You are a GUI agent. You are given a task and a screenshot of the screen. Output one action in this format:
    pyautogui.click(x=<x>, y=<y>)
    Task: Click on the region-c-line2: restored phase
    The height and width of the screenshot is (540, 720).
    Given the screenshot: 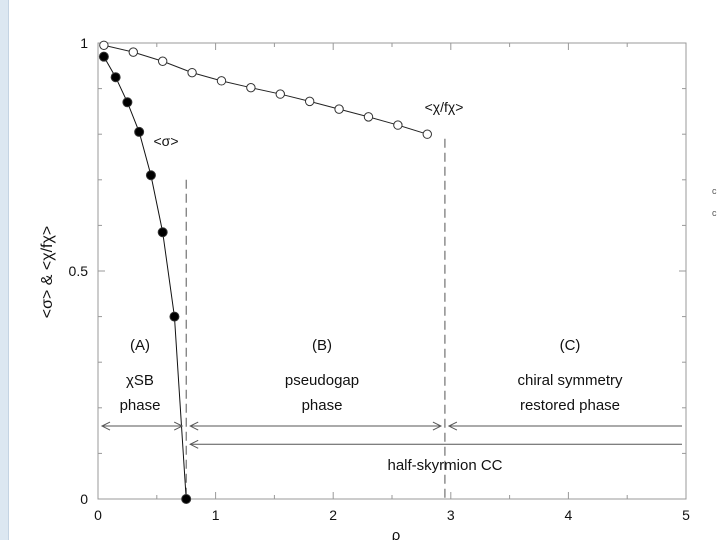 What is the action you would take?
    pyautogui.click(x=570, y=405)
    